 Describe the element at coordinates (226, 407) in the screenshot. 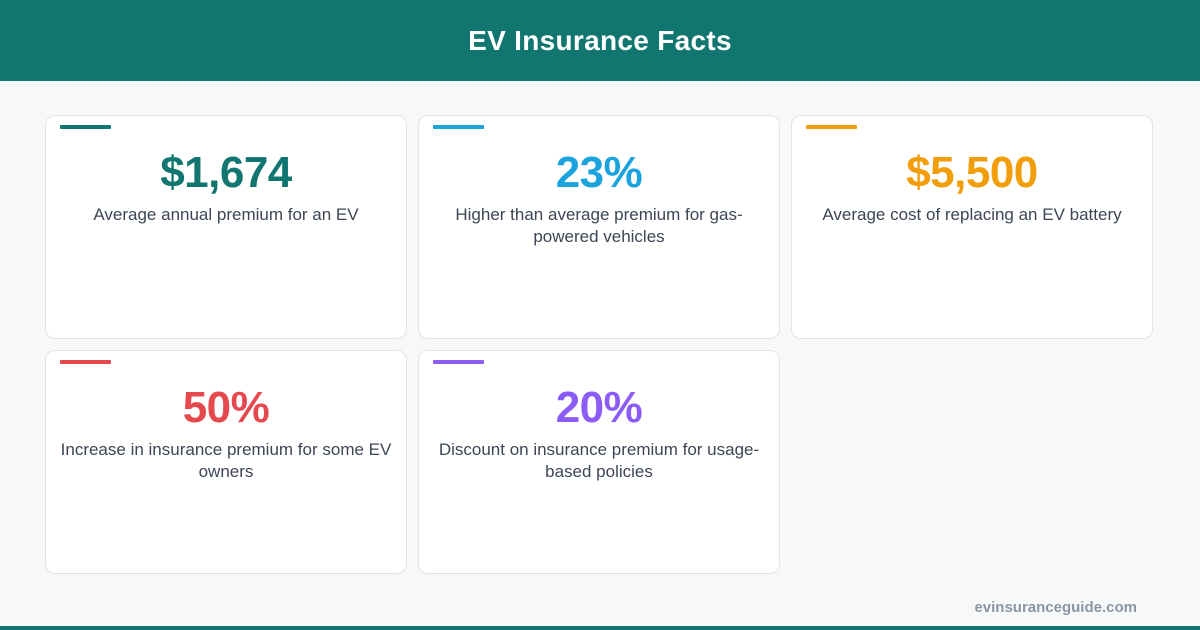

I see `stat-value: 50%` at that location.